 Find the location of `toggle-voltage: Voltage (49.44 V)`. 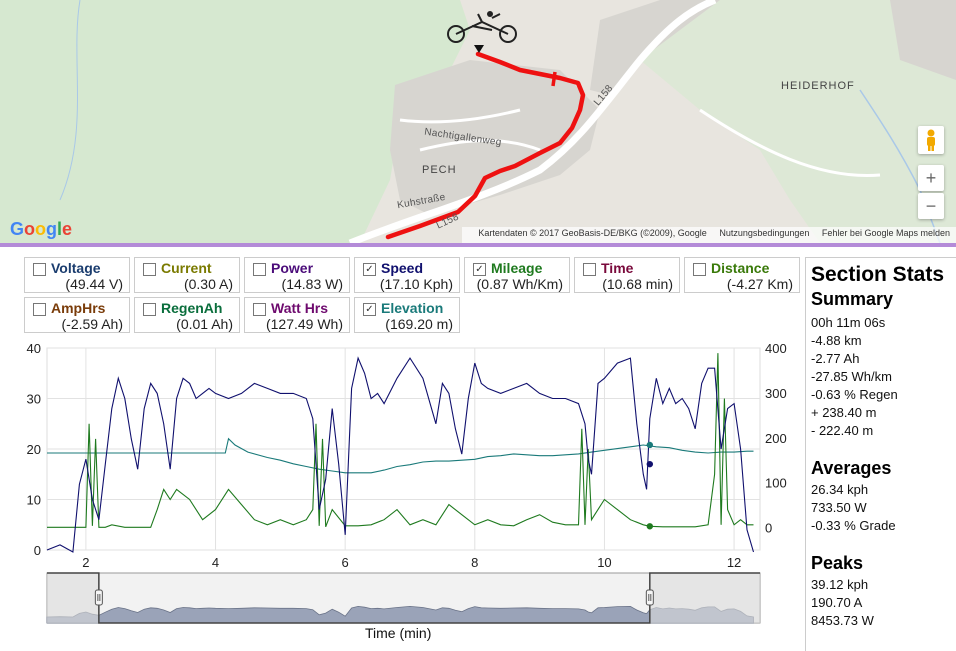

toggle-voltage: Voltage (49.44 V) is located at coordinates (77, 275).